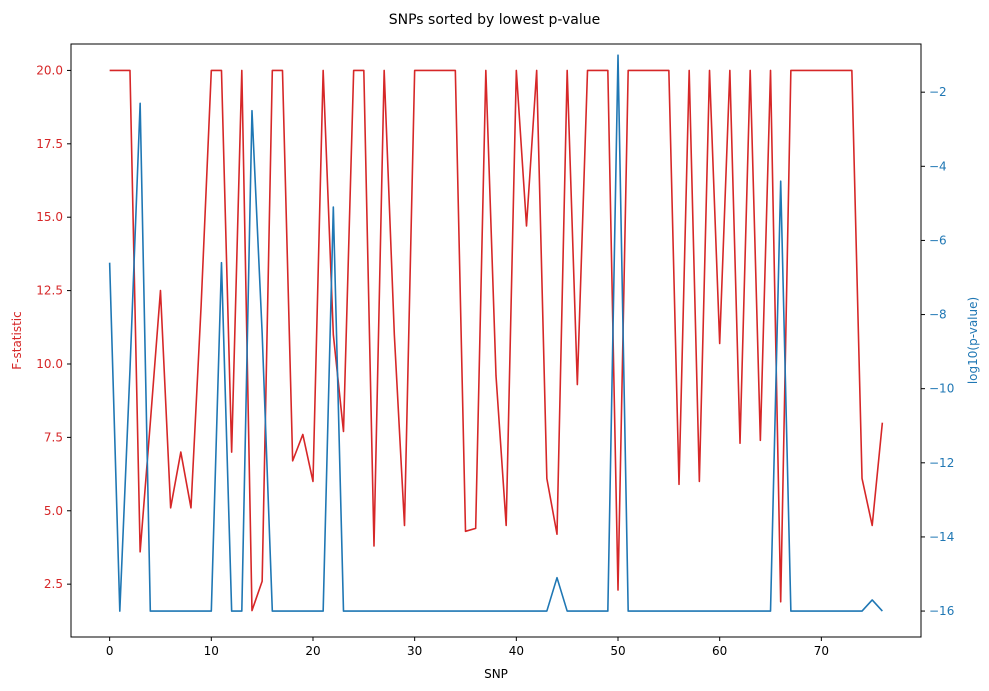 The image size is (989, 691). What do you see at coordinates (414, 651) in the screenshot?
I see `x-tick-label: 30` at bounding box center [414, 651].